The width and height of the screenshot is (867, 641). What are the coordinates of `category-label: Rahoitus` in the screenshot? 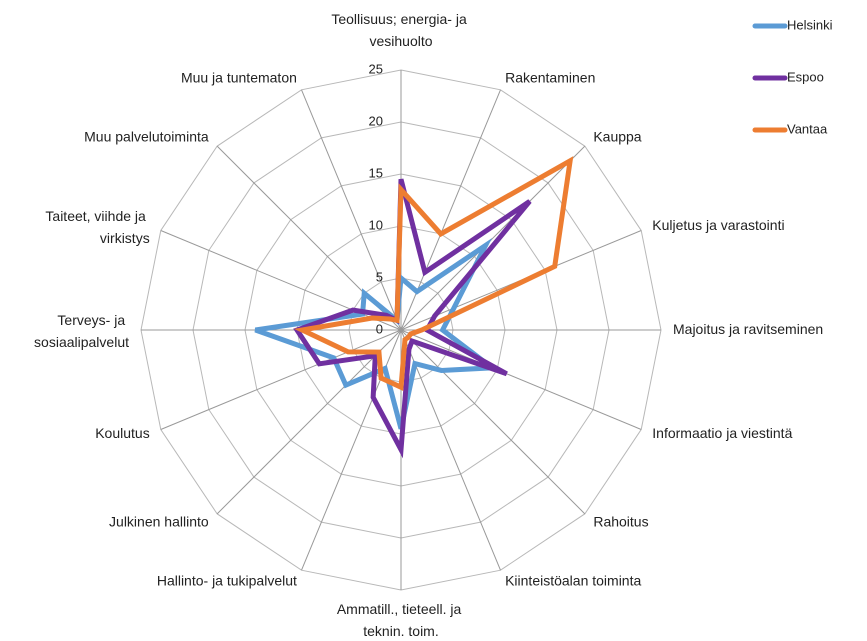 It's located at (620, 521).